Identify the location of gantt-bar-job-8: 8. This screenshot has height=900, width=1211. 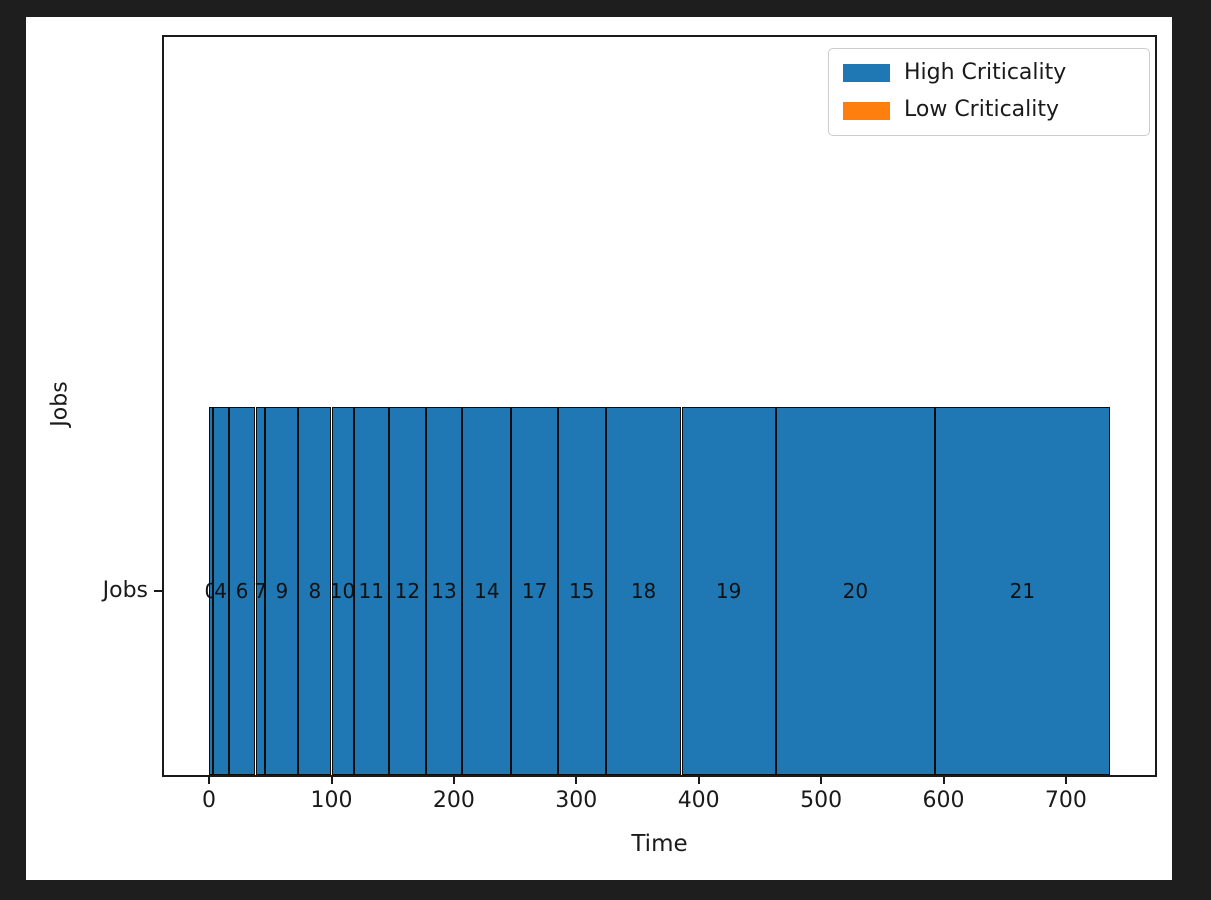
(315, 591).